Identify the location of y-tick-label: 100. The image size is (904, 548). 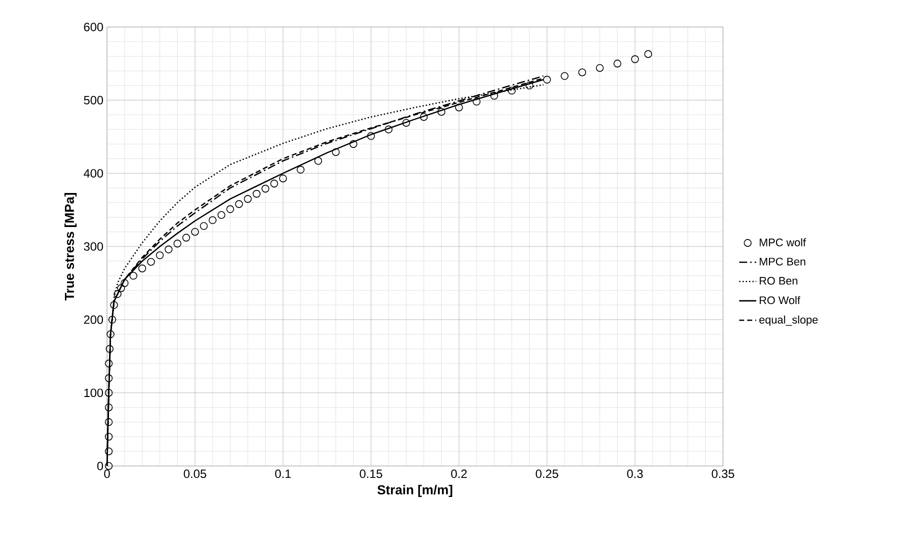
(94, 393).